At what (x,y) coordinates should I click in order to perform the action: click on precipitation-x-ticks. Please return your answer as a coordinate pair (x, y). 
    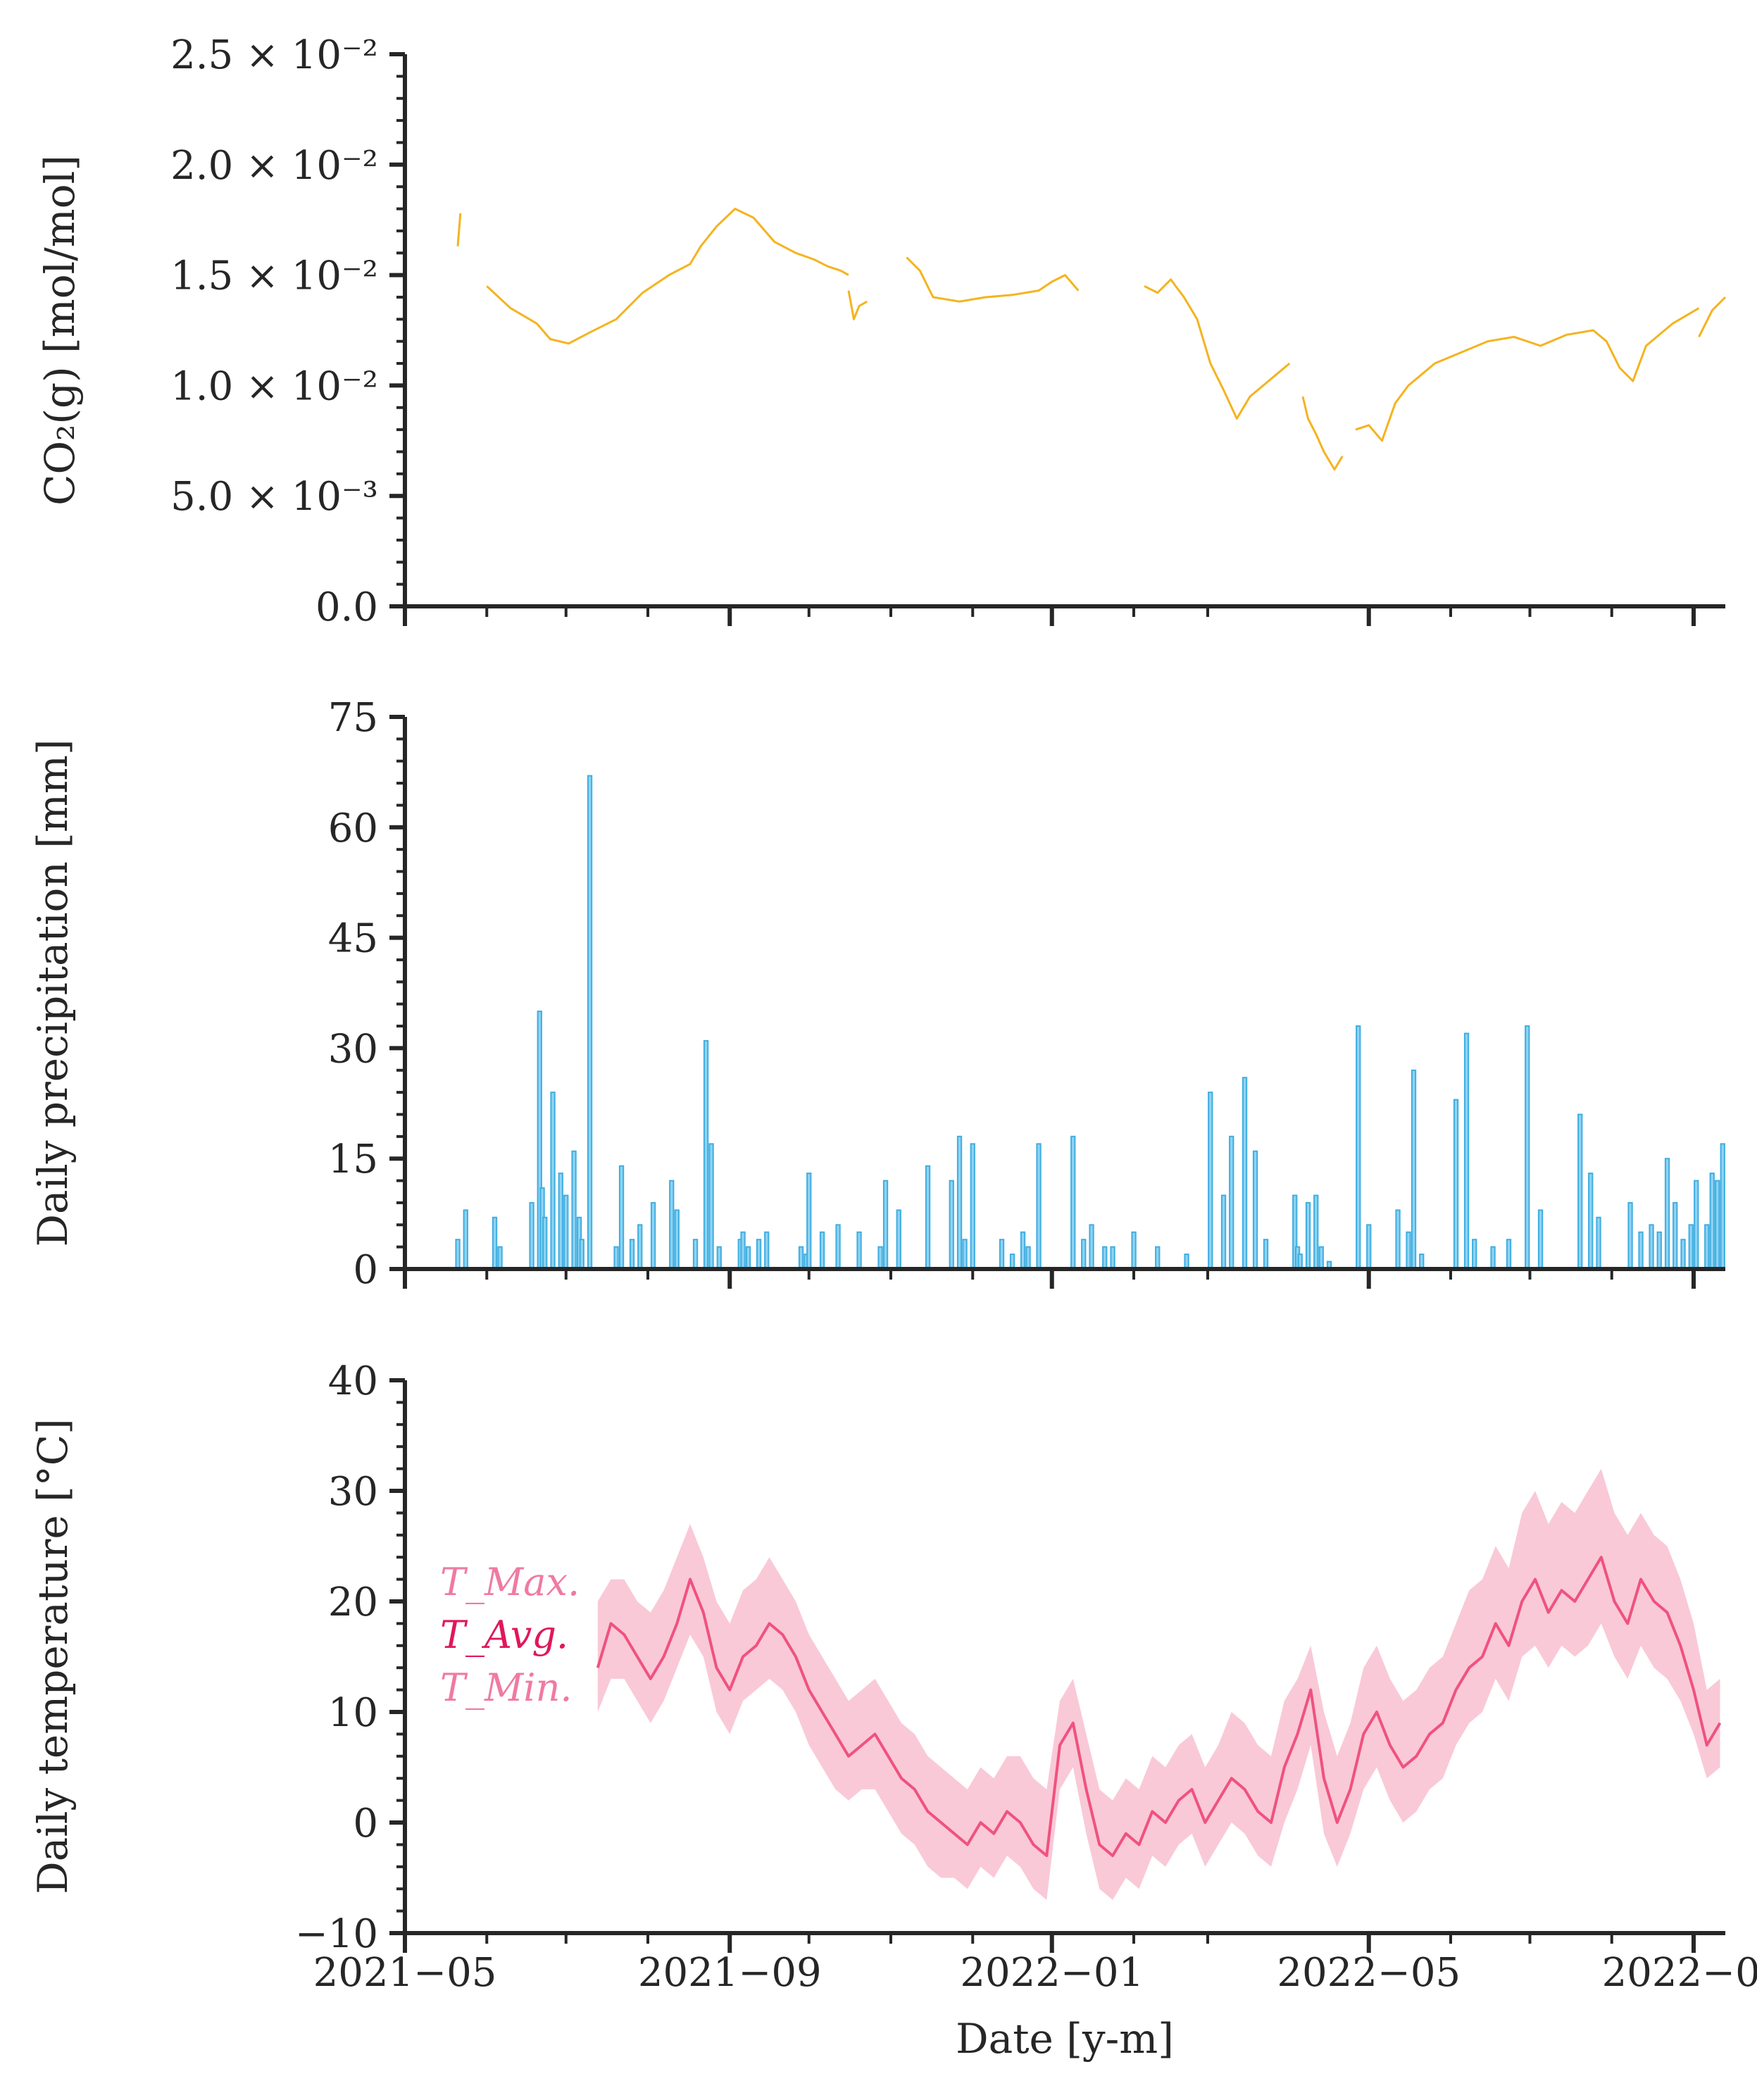
    Looking at the image, I should click on (1049, 1279).